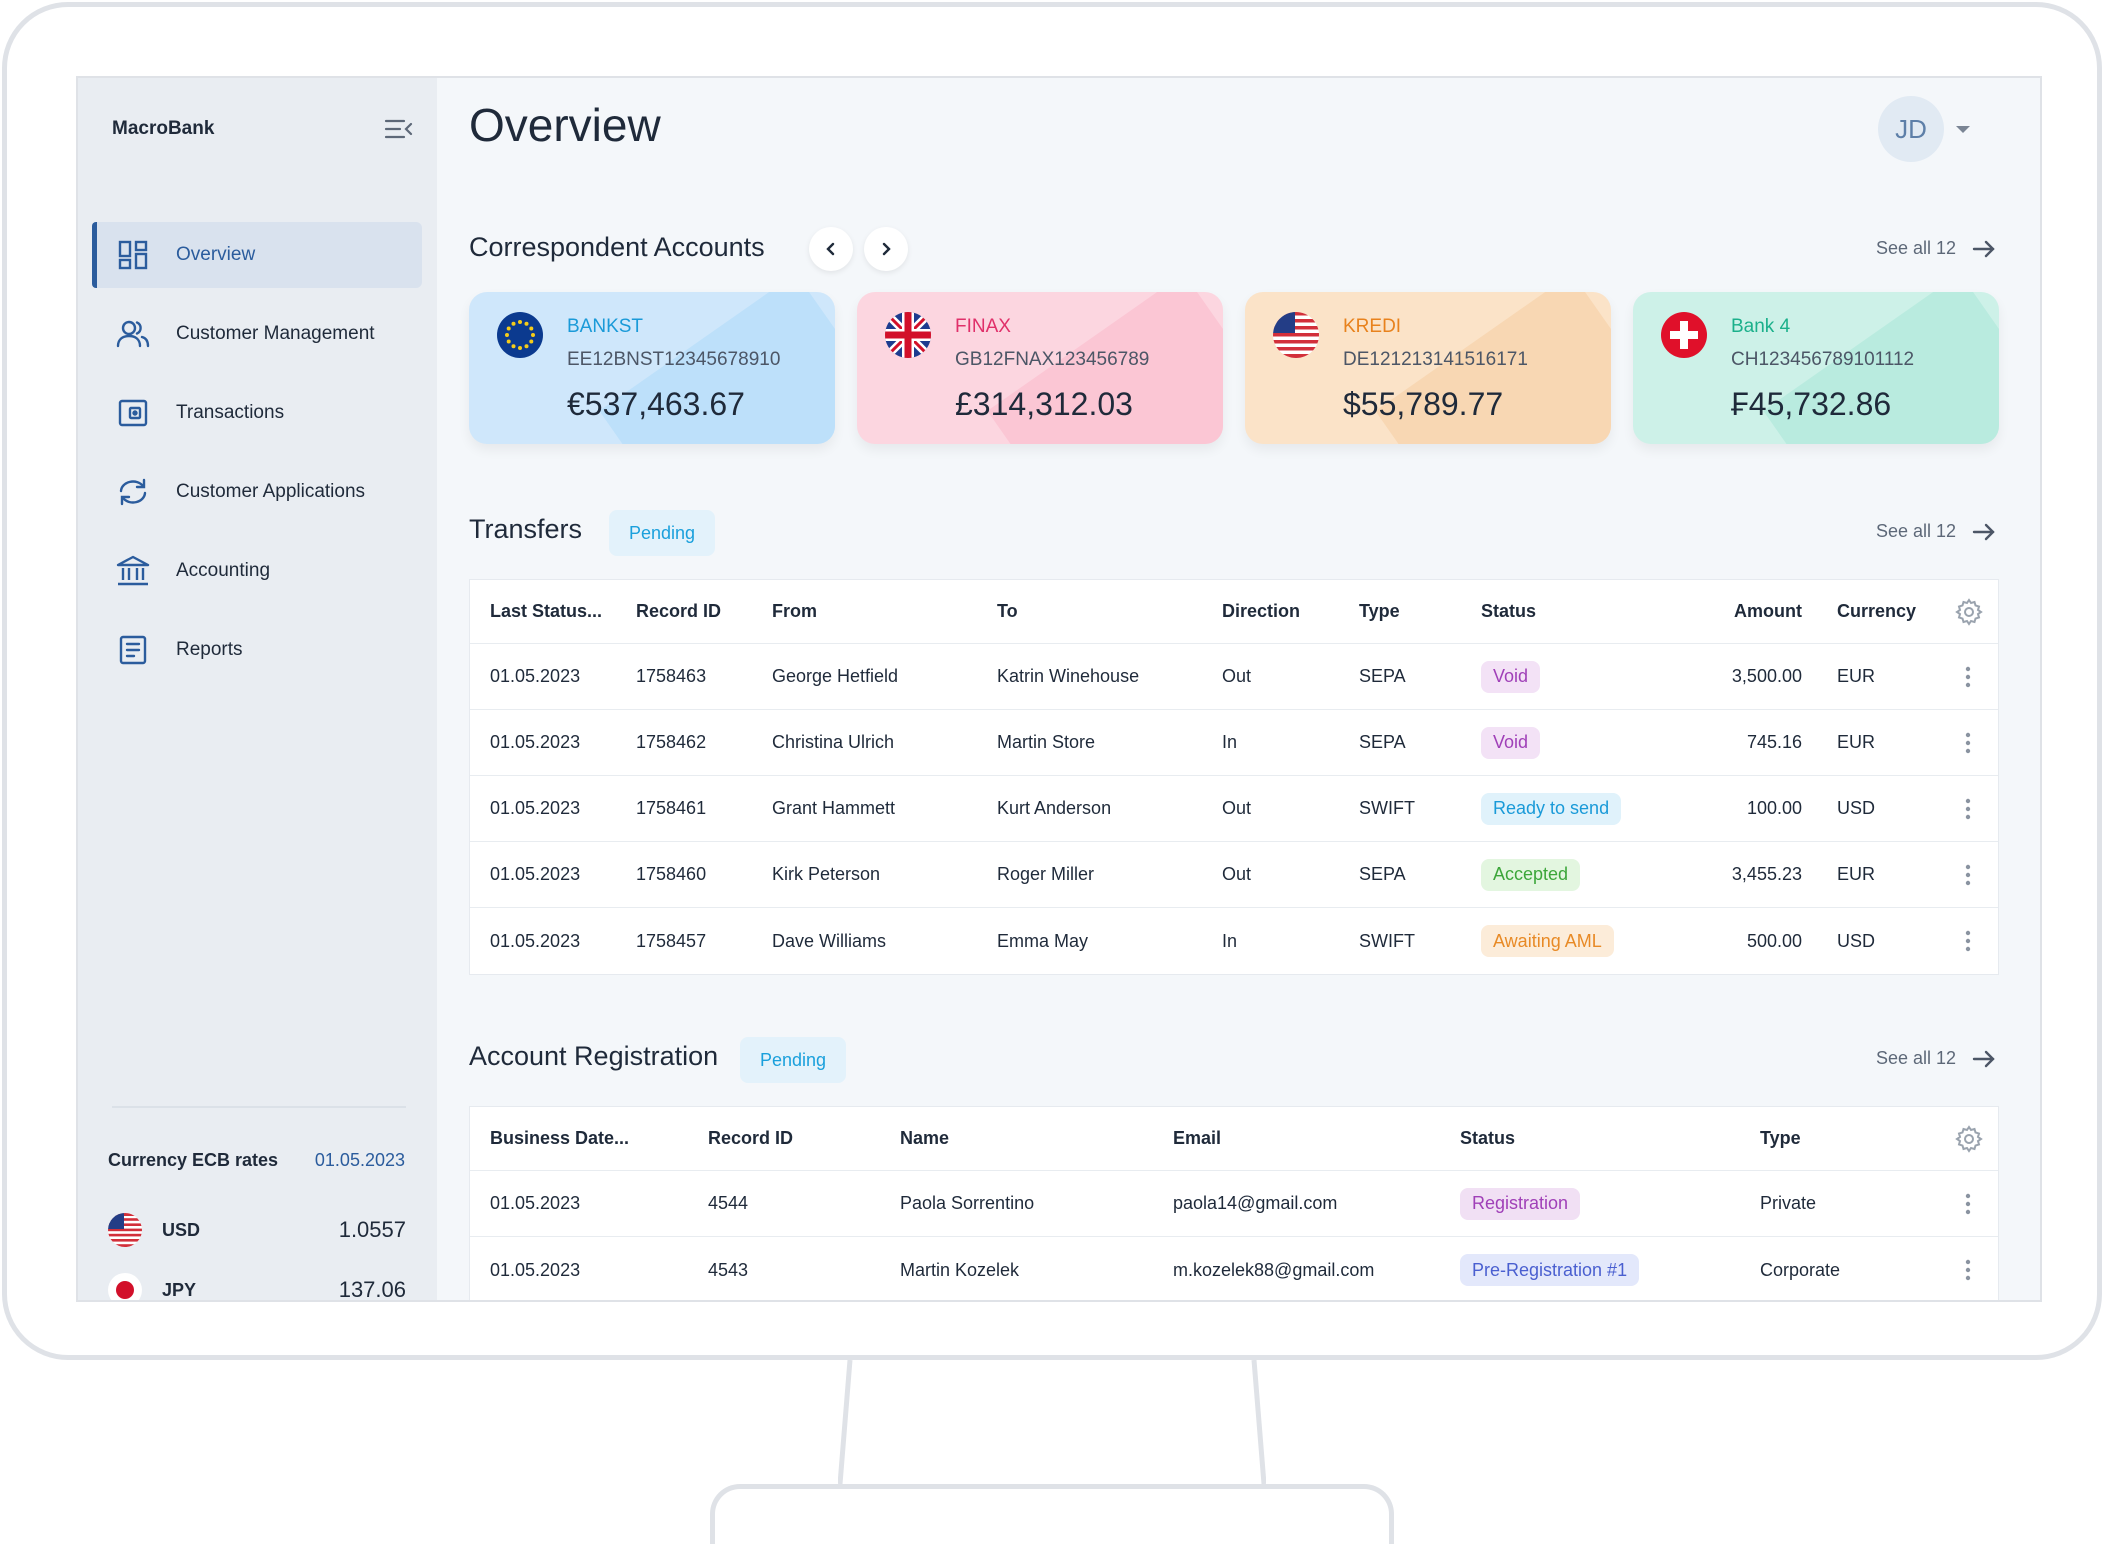  What do you see at coordinates (257, 334) in the screenshot?
I see `sidebar-item-customer-management: Customer Management` at bounding box center [257, 334].